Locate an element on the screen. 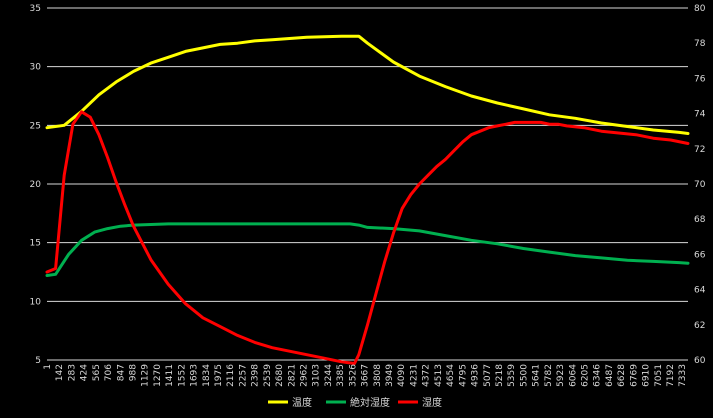 This screenshot has width=713, height=418. x-tick-label: 2680 is located at coordinates (280, 375).